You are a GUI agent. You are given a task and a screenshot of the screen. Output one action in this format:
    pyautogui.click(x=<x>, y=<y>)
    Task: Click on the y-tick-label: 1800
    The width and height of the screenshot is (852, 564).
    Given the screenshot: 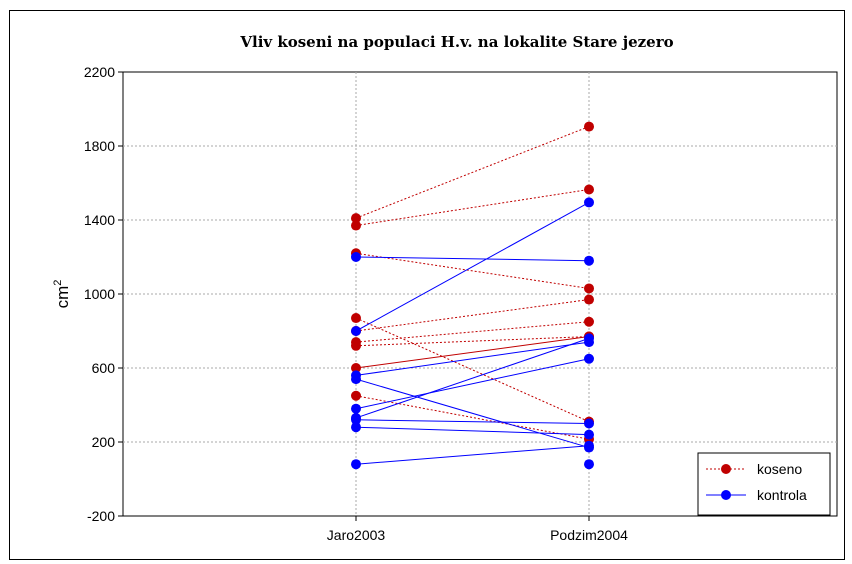 What is the action you would take?
    pyautogui.click(x=99, y=146)
    